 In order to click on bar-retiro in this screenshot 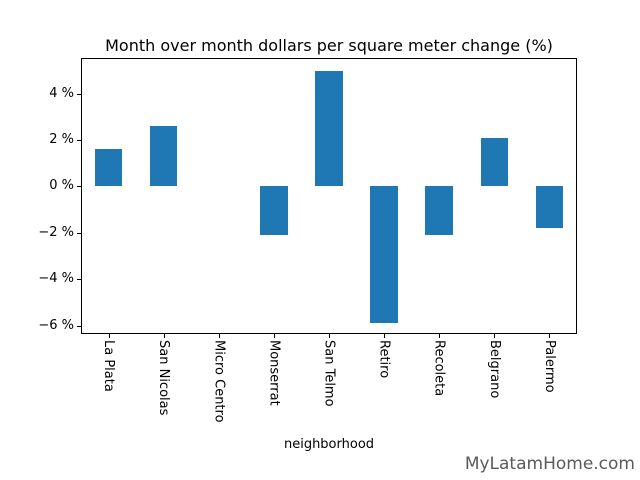, I will do `click(384, 255)`.